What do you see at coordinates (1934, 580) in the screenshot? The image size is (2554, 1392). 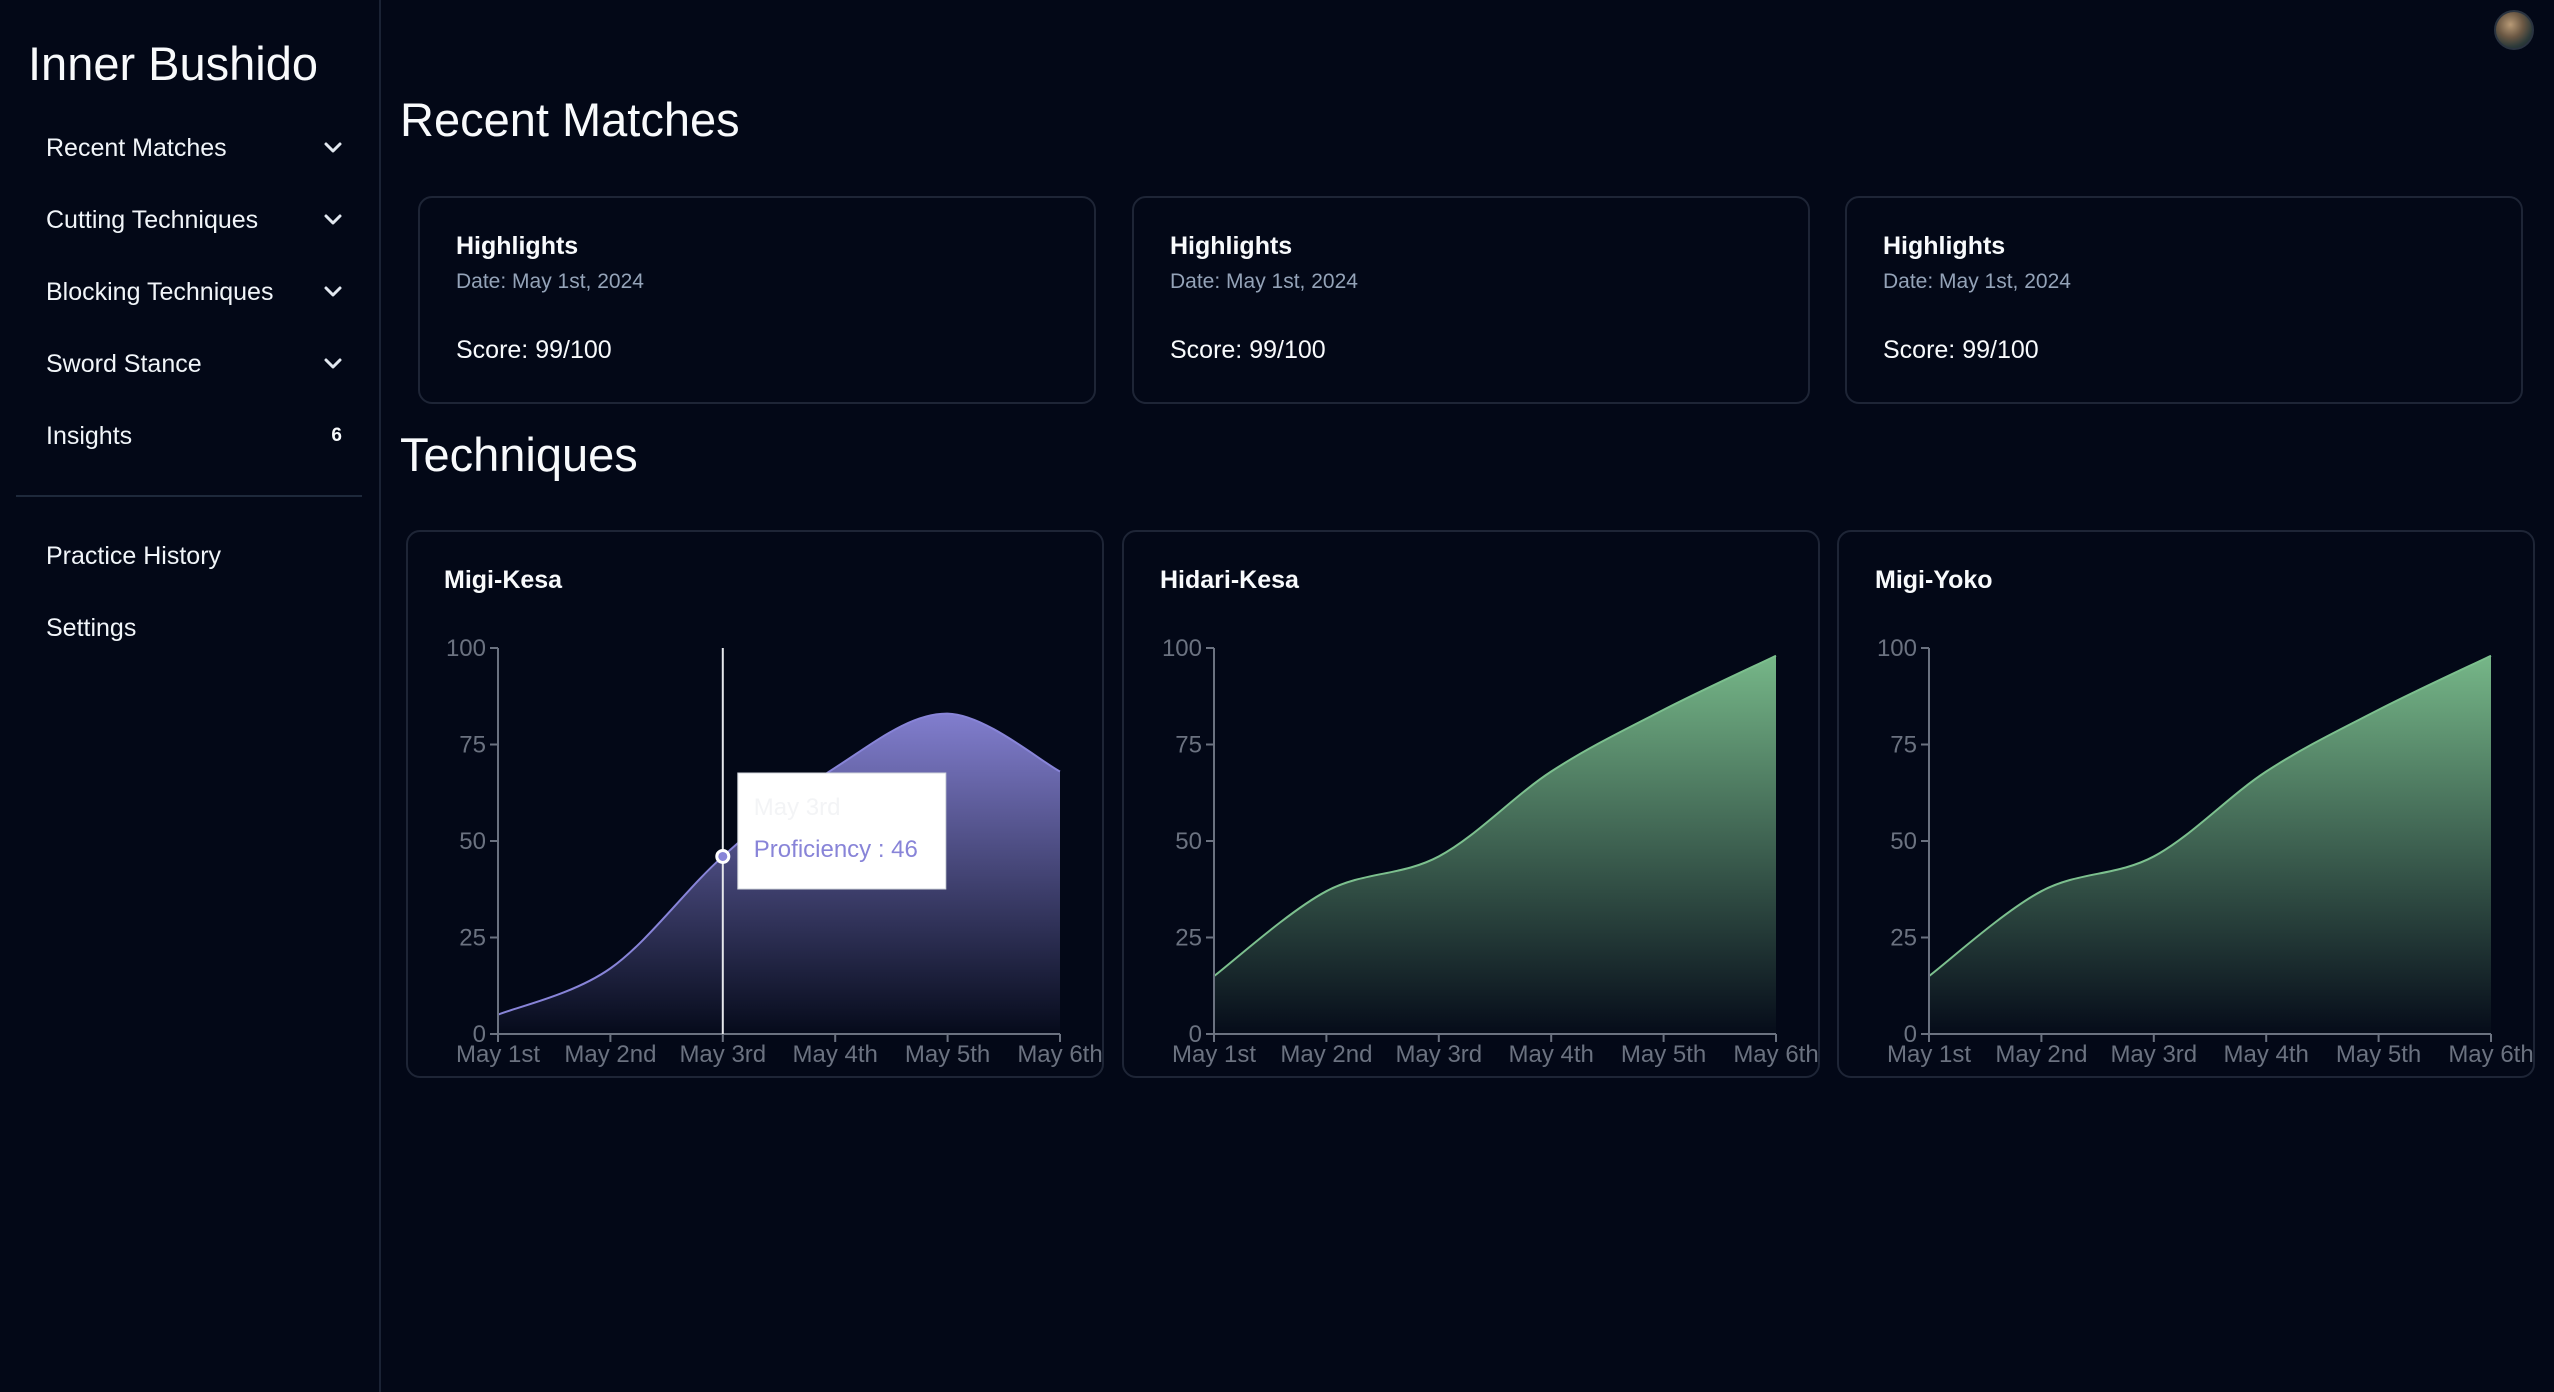 I see `chart-title: Migi-Yoko` at bounding box center [1934, 580].